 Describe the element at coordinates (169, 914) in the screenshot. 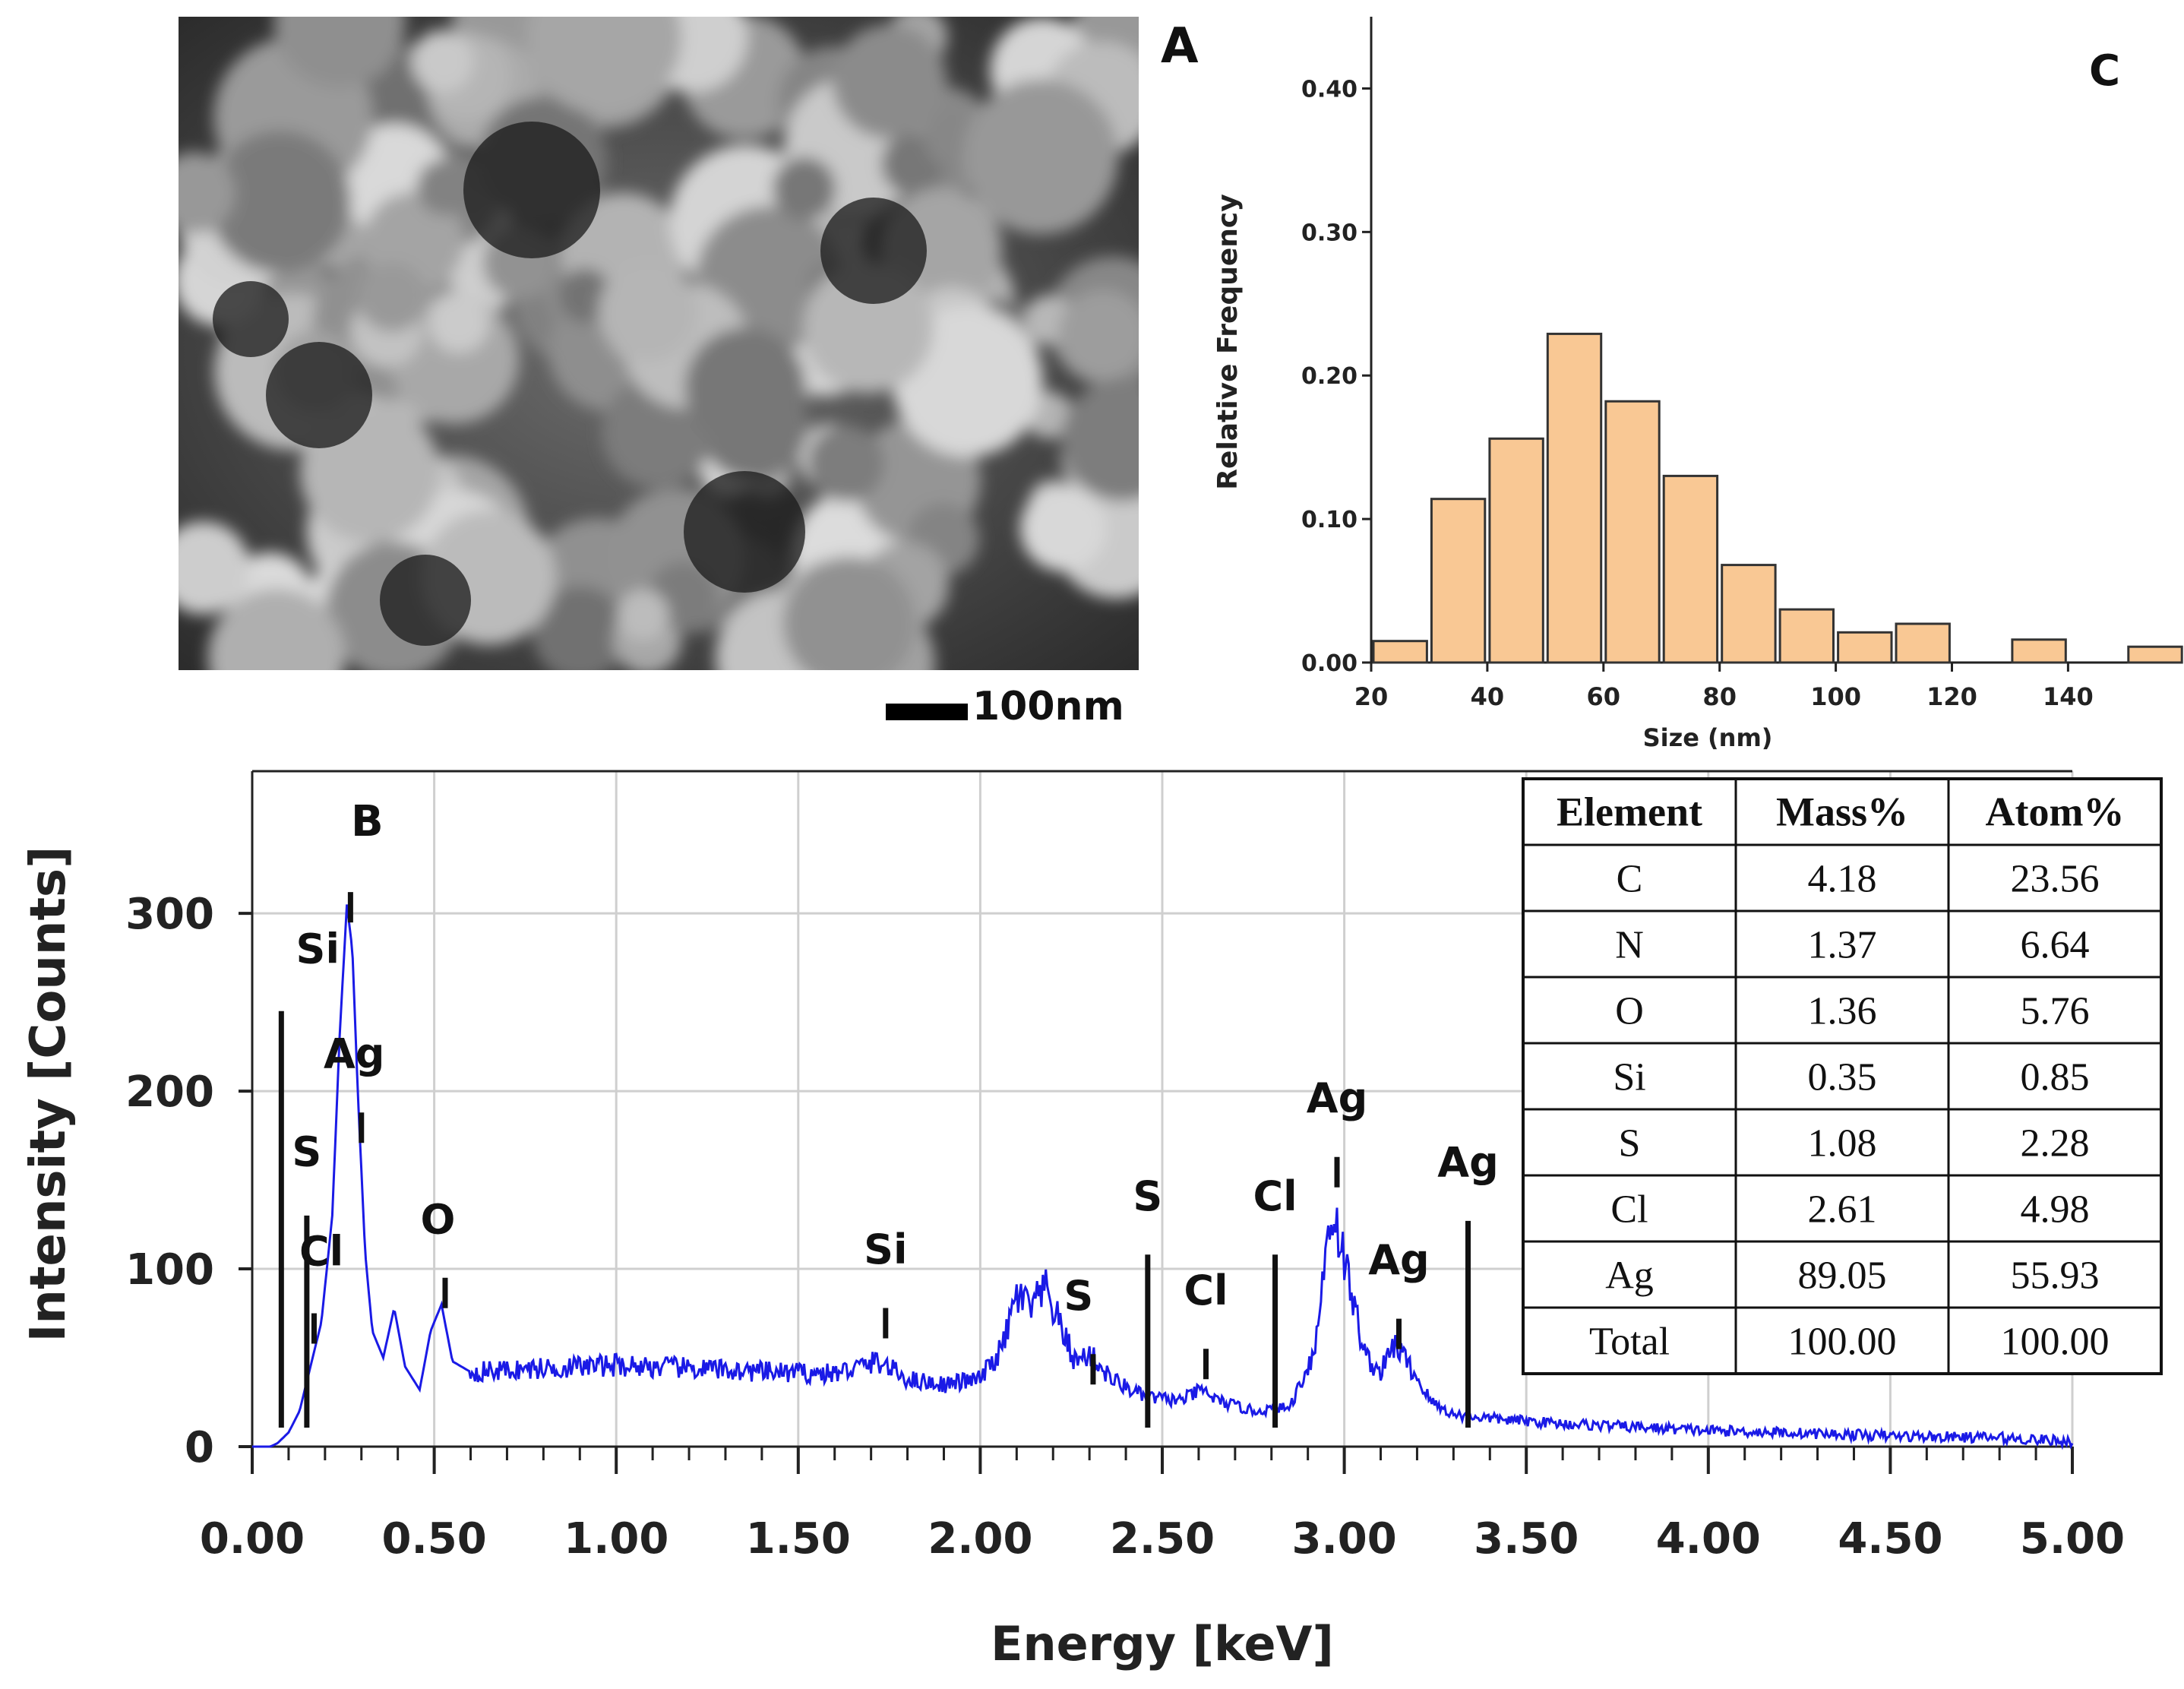

I see `spectrum-y-tick-label: 300` at that location.